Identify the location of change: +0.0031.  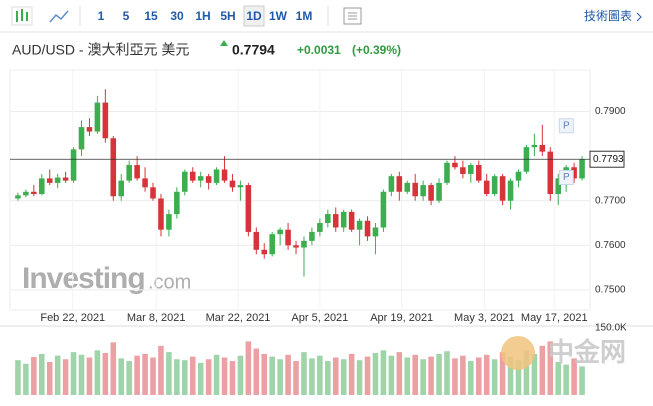
(319, 50).